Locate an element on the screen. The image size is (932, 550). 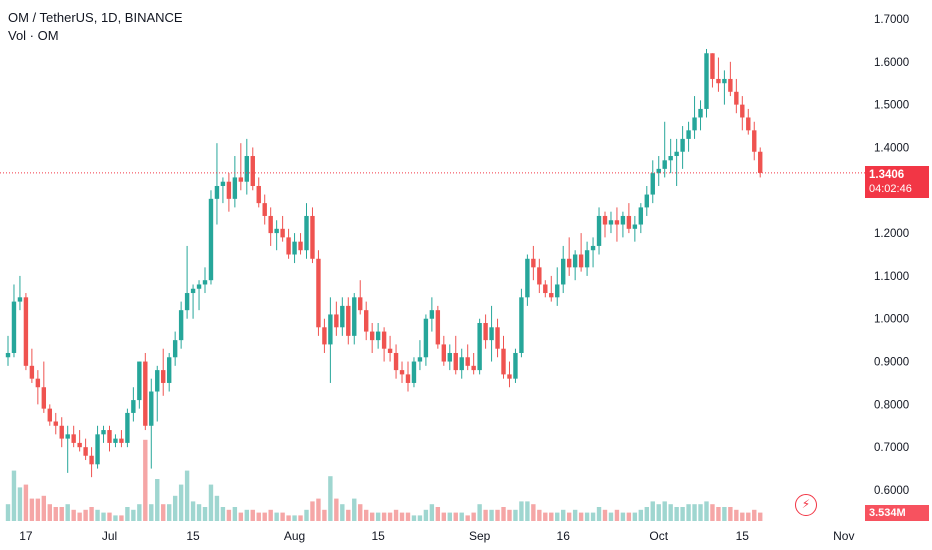
price-tick-label: 1.4000 is located at coordinates (891, 148).